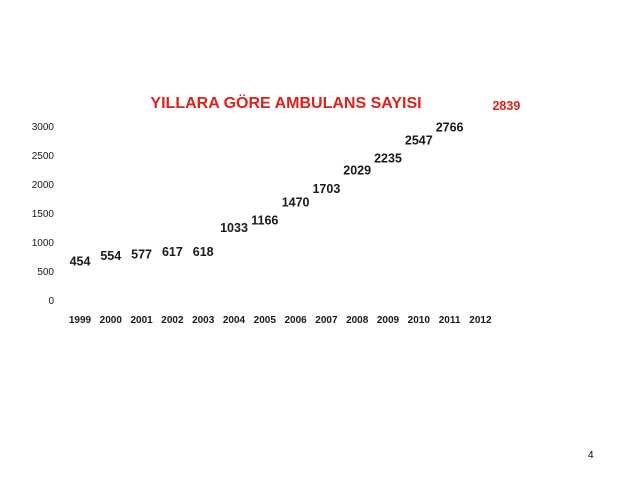  What do you see at coordinates (141, 255) in the screenshot?
I see `data-label: 577` at bounding box center [141, 255].